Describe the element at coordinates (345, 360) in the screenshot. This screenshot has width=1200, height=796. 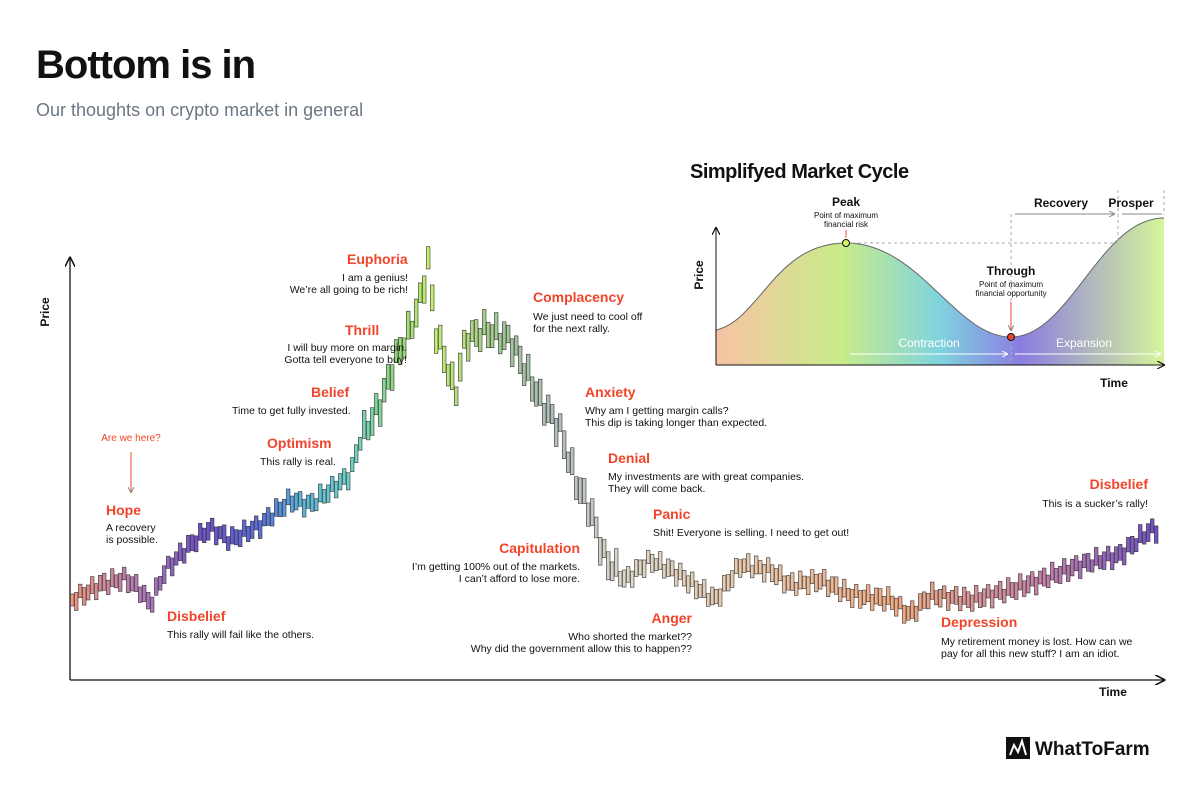
I see `stage-text: Gotta tell everyone to buy!` at that location.